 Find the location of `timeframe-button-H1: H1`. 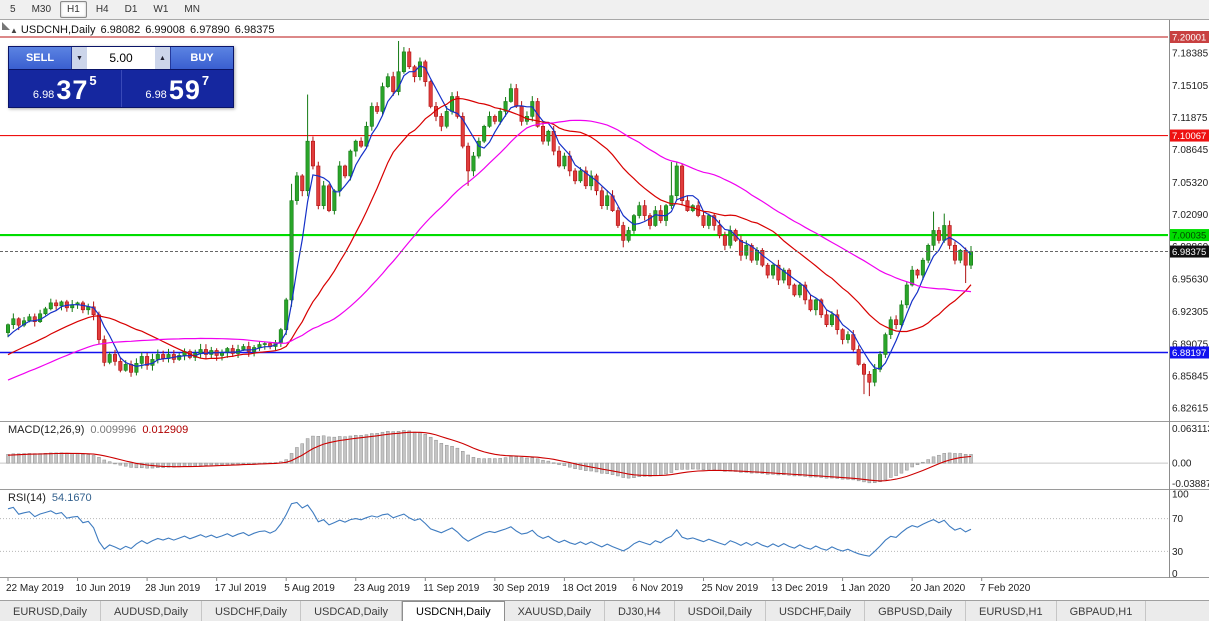

timeframe-button-H1: H1 is located at coordinates (73, 9).